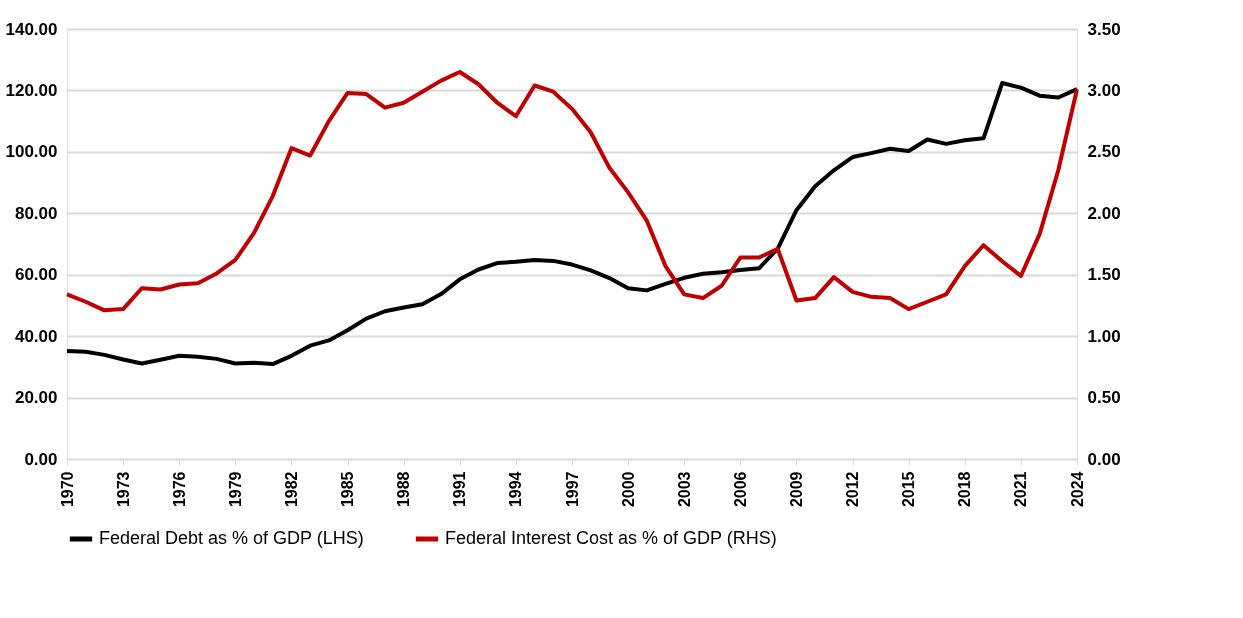 This screenshot has width=1243, height=618. I want to click on x-tick-label: 2006, so click(740, 489).